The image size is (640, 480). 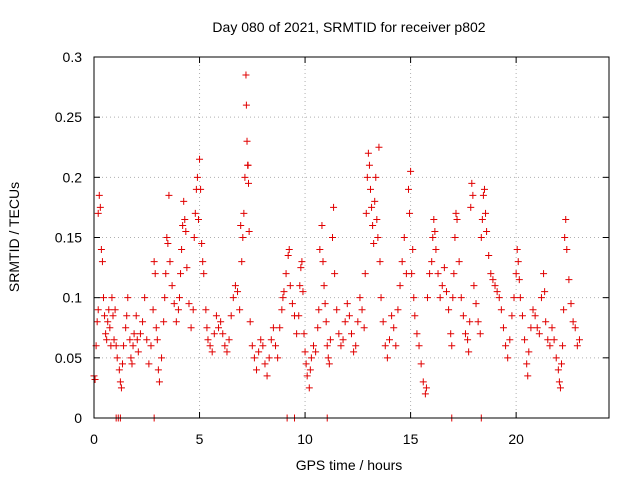 What do you see at coordinates (68, 238) in the screenshot?
I see `y-tick-label: 0.15` at bounding box center [68, 238].